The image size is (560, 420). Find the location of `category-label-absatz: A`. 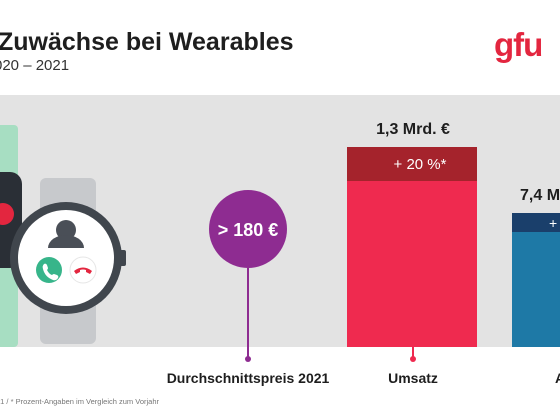

category-label-absatz: A is located at coordinates (557, 378).